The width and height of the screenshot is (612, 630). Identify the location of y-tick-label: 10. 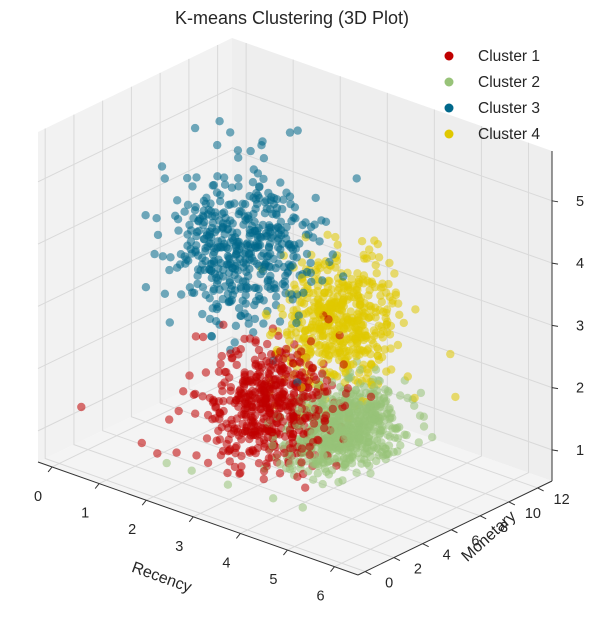
(533, 514).